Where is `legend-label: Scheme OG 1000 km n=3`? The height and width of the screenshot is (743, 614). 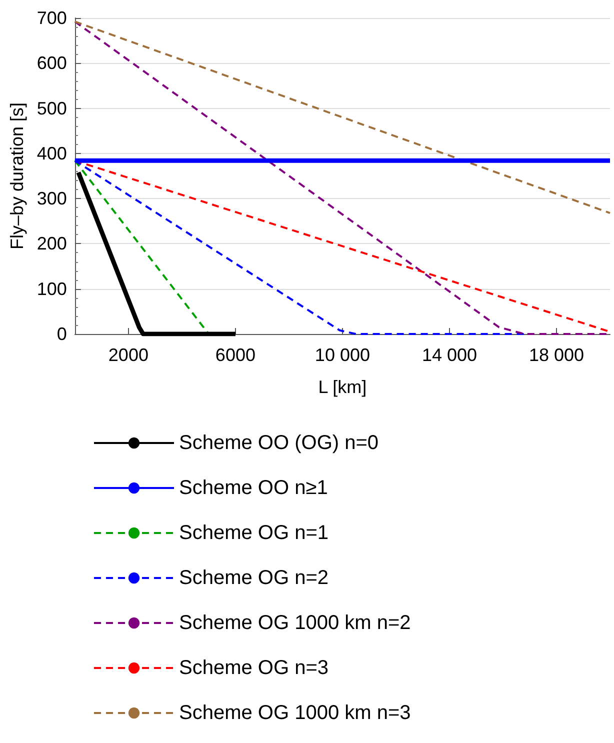 legend-label: Scheme OG 1000 km n=3 is located at coordinates (295, 713).